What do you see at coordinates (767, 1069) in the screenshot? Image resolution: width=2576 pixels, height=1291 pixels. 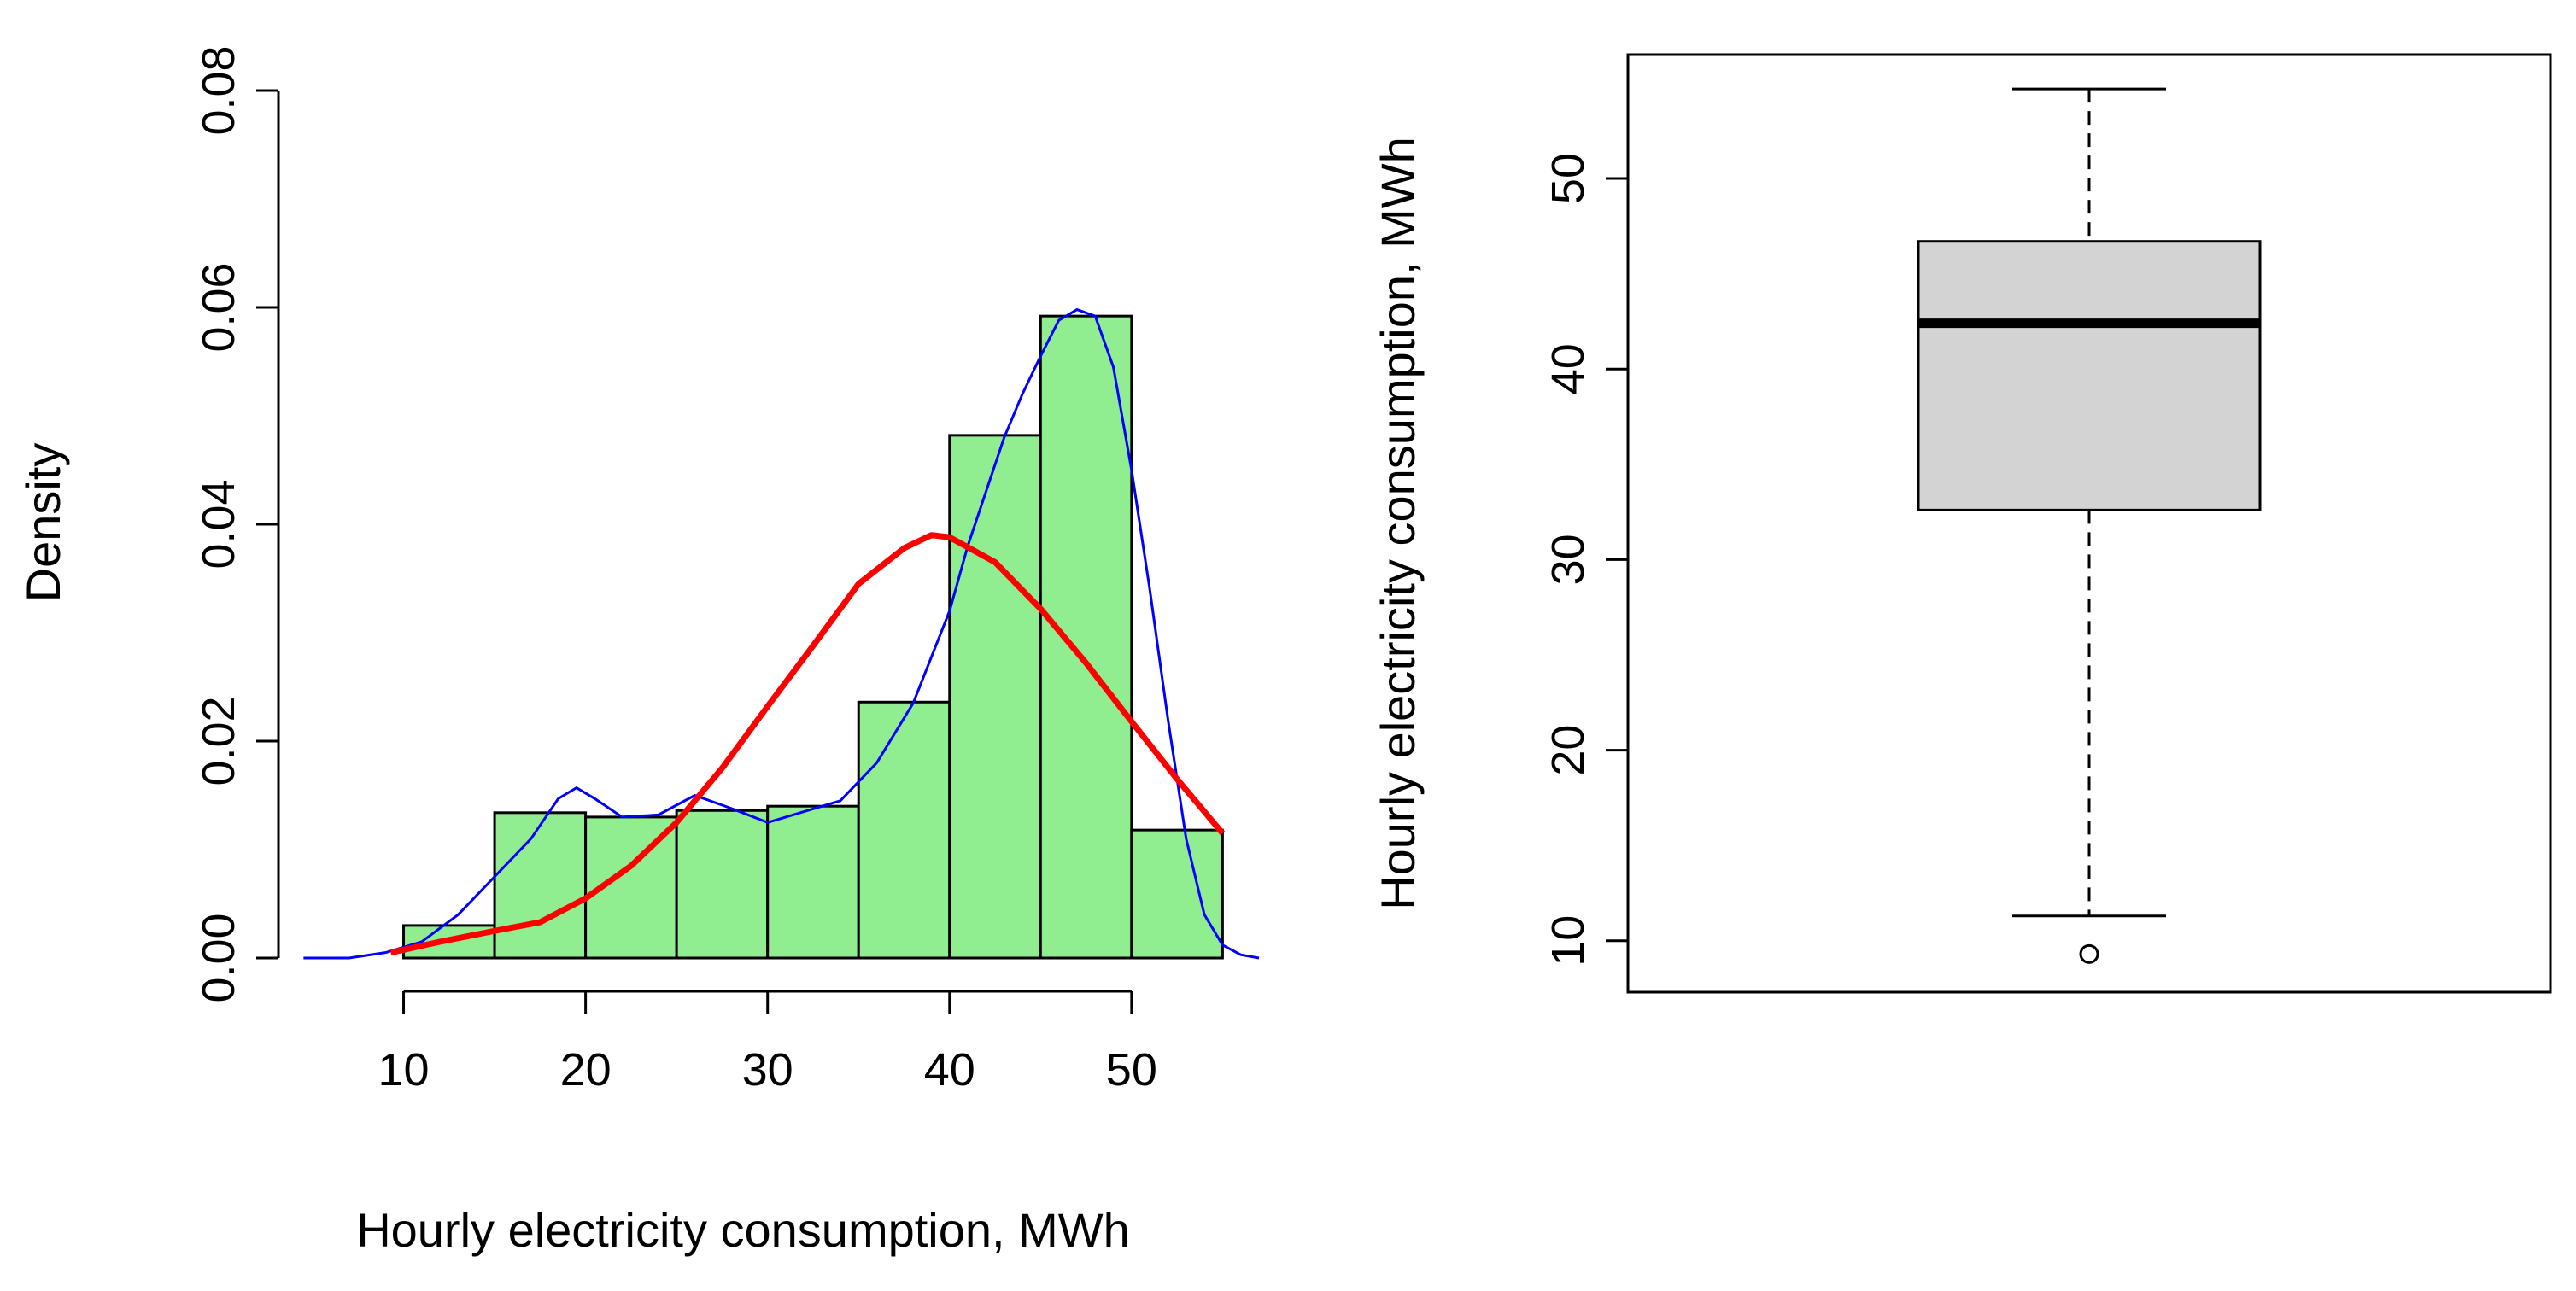 I see `histogram-x-tick-label: 30` at bounding box center [767, 1069].